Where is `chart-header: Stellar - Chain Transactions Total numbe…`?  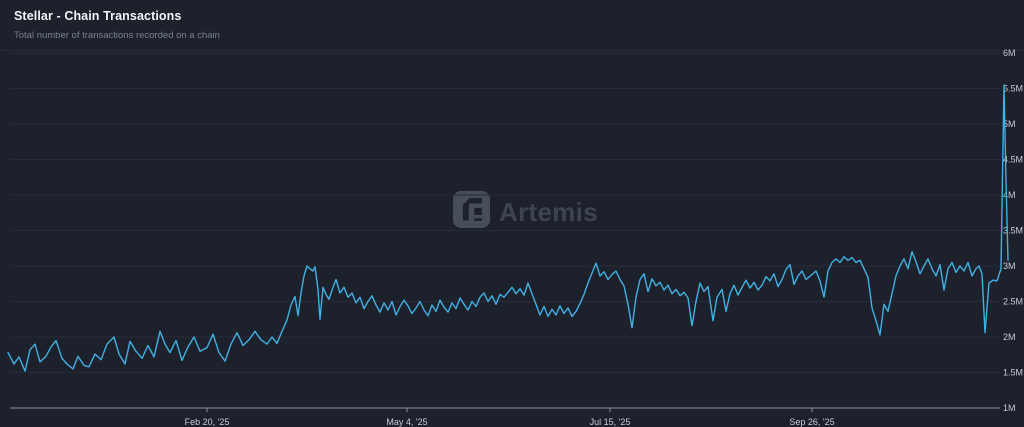 chart-header: Stellar - Chain Transactions Total numbe… is located at coordinates (117, 25).